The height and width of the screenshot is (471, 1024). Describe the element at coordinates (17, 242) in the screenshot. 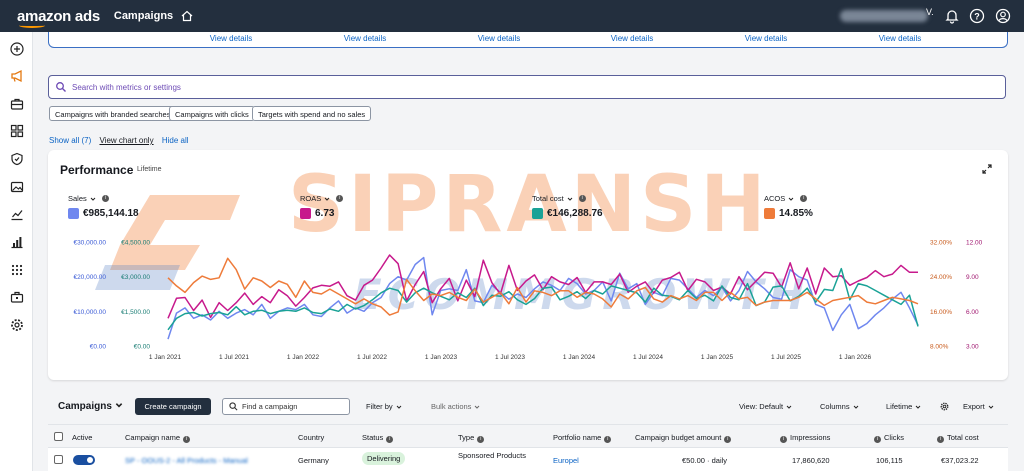

I see `bar-chart-icon` at that location.